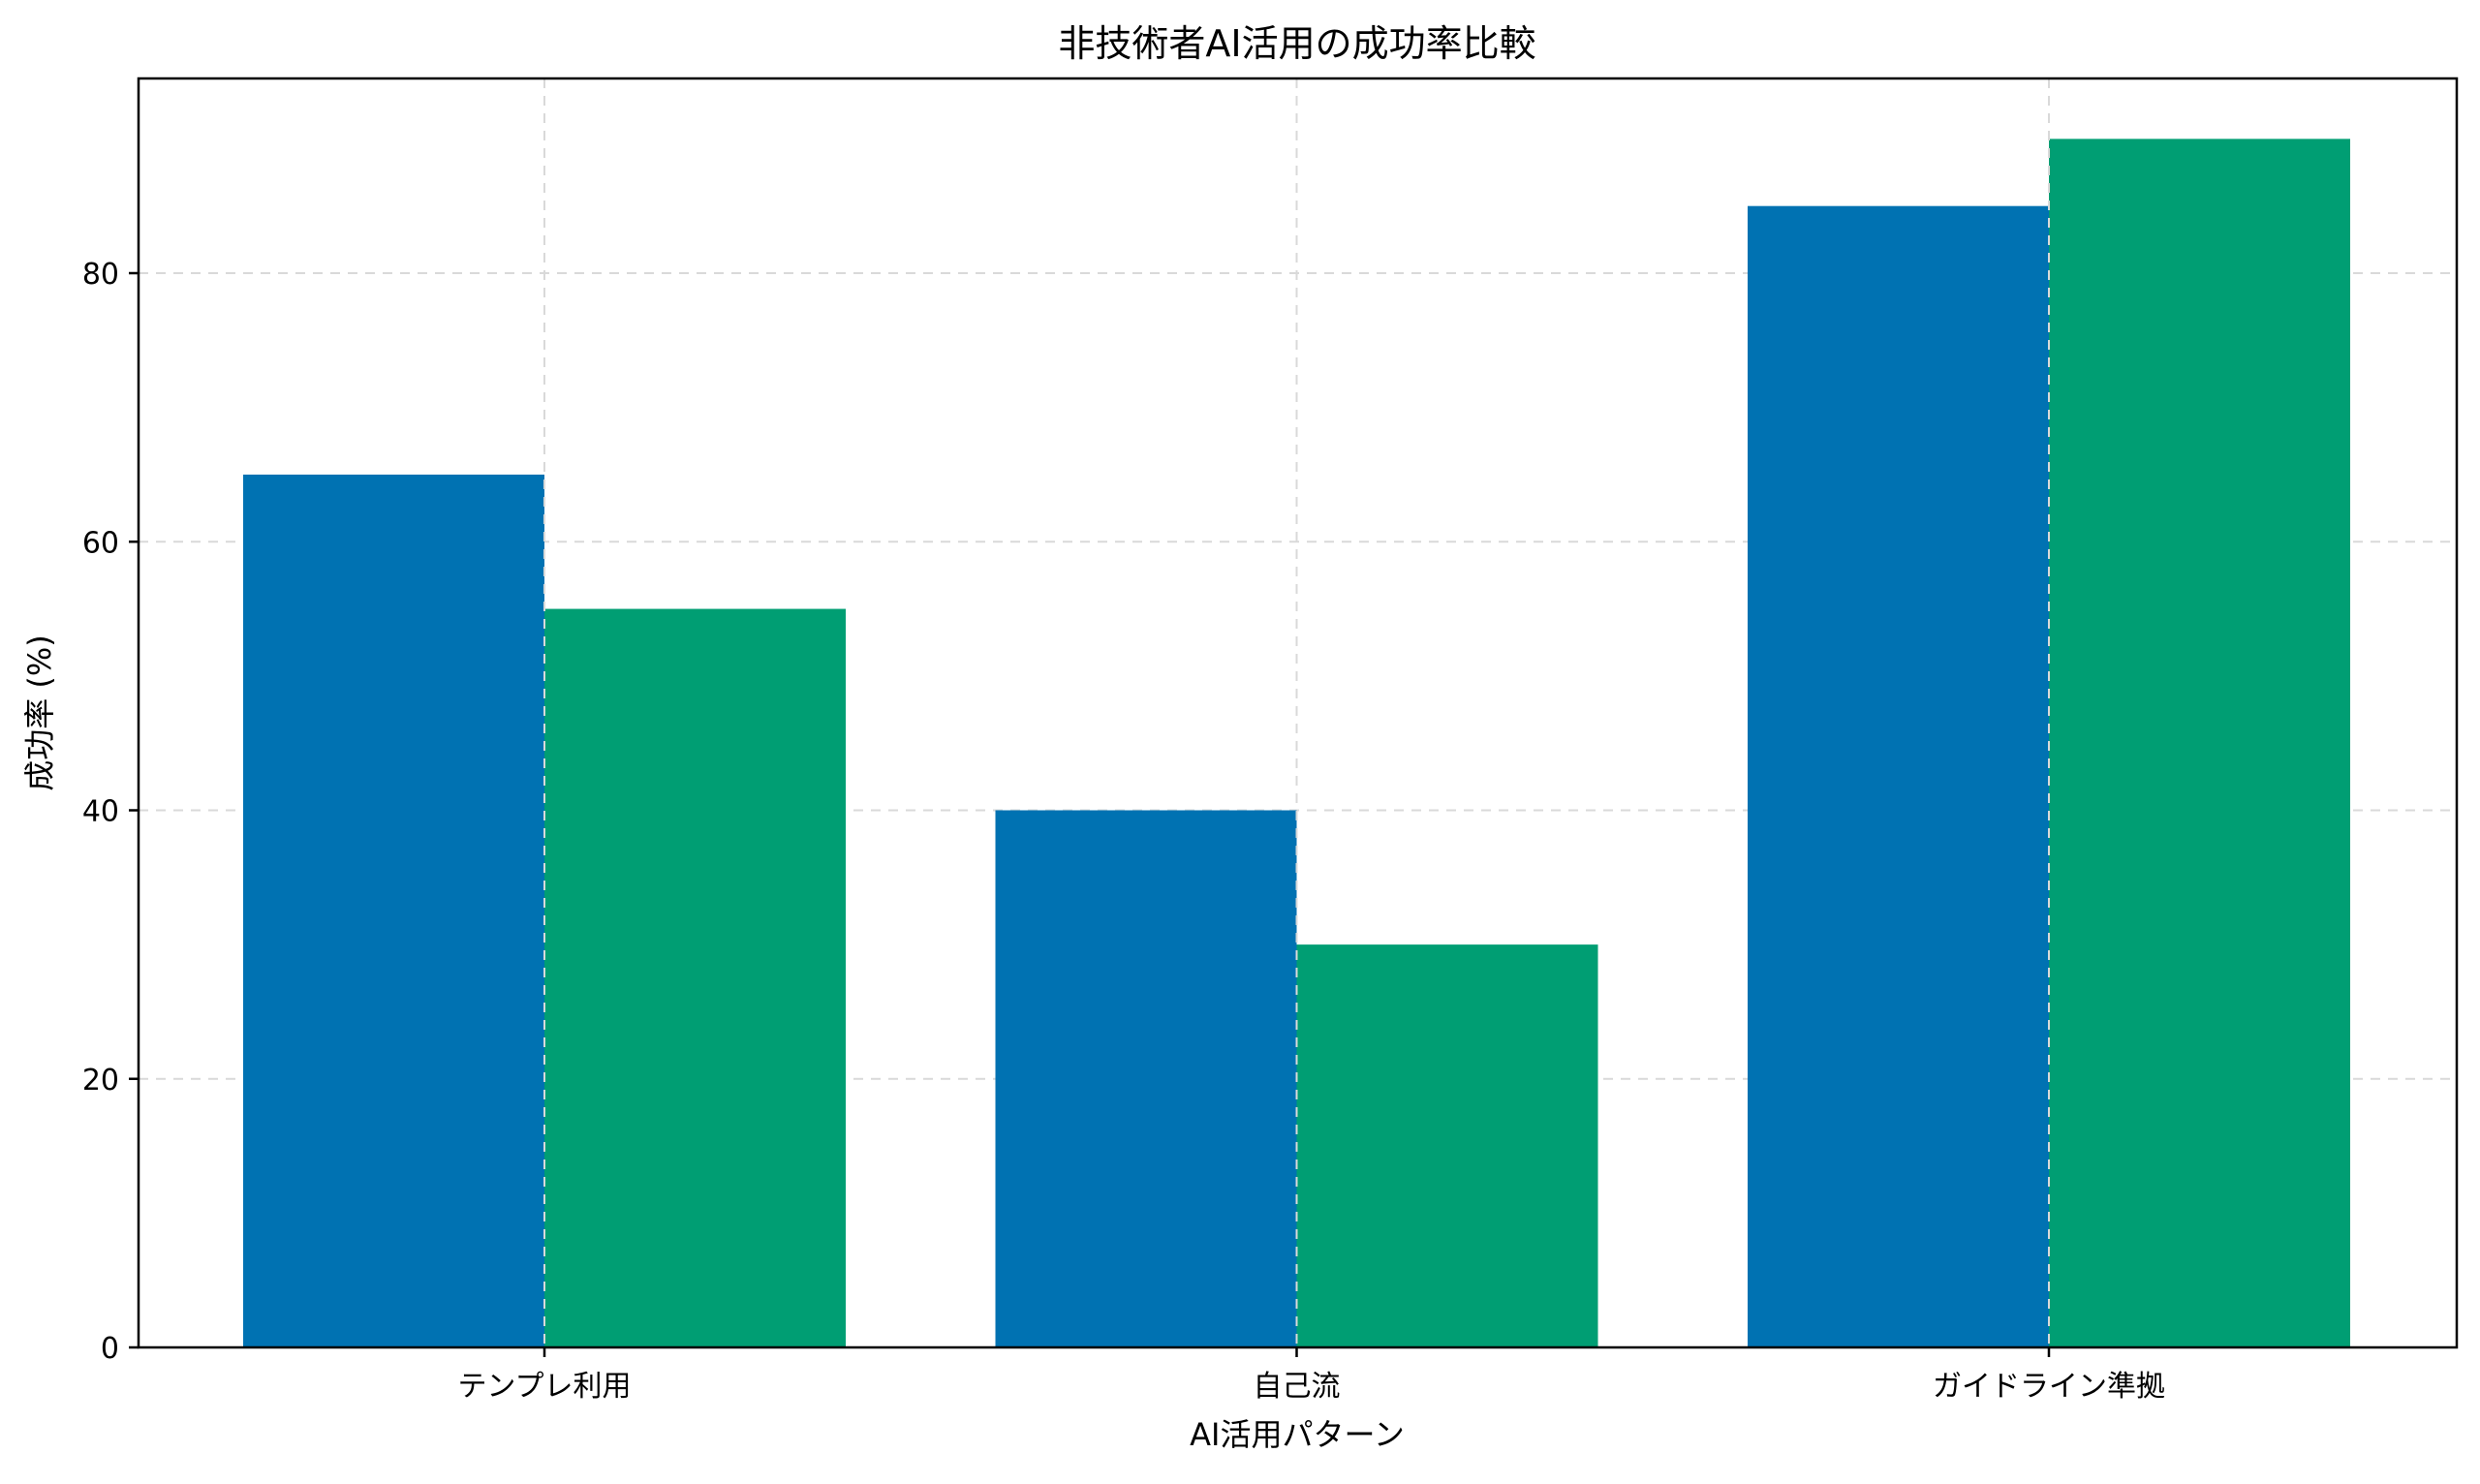  What do you see at coordinates (39, 712) in the screenshot?
I see `y-axis-label: 成功率 (%)` at bounding box center [39, 712].